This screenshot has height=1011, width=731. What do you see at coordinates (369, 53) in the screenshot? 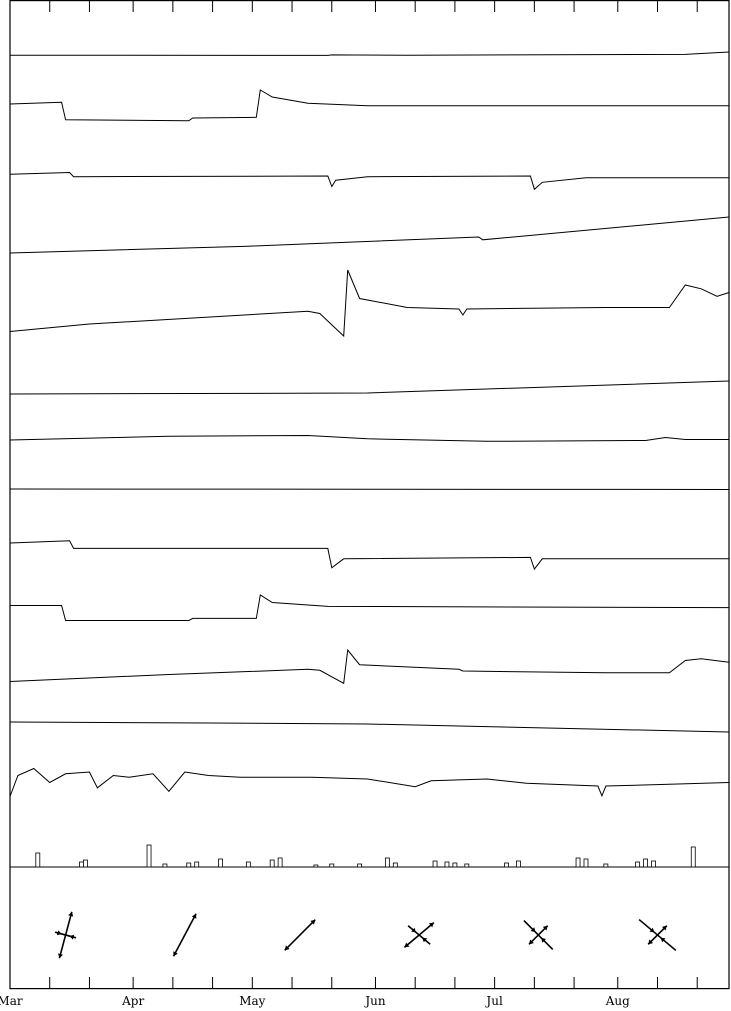
I see `series-1-line` at bounding box center [369, 53].